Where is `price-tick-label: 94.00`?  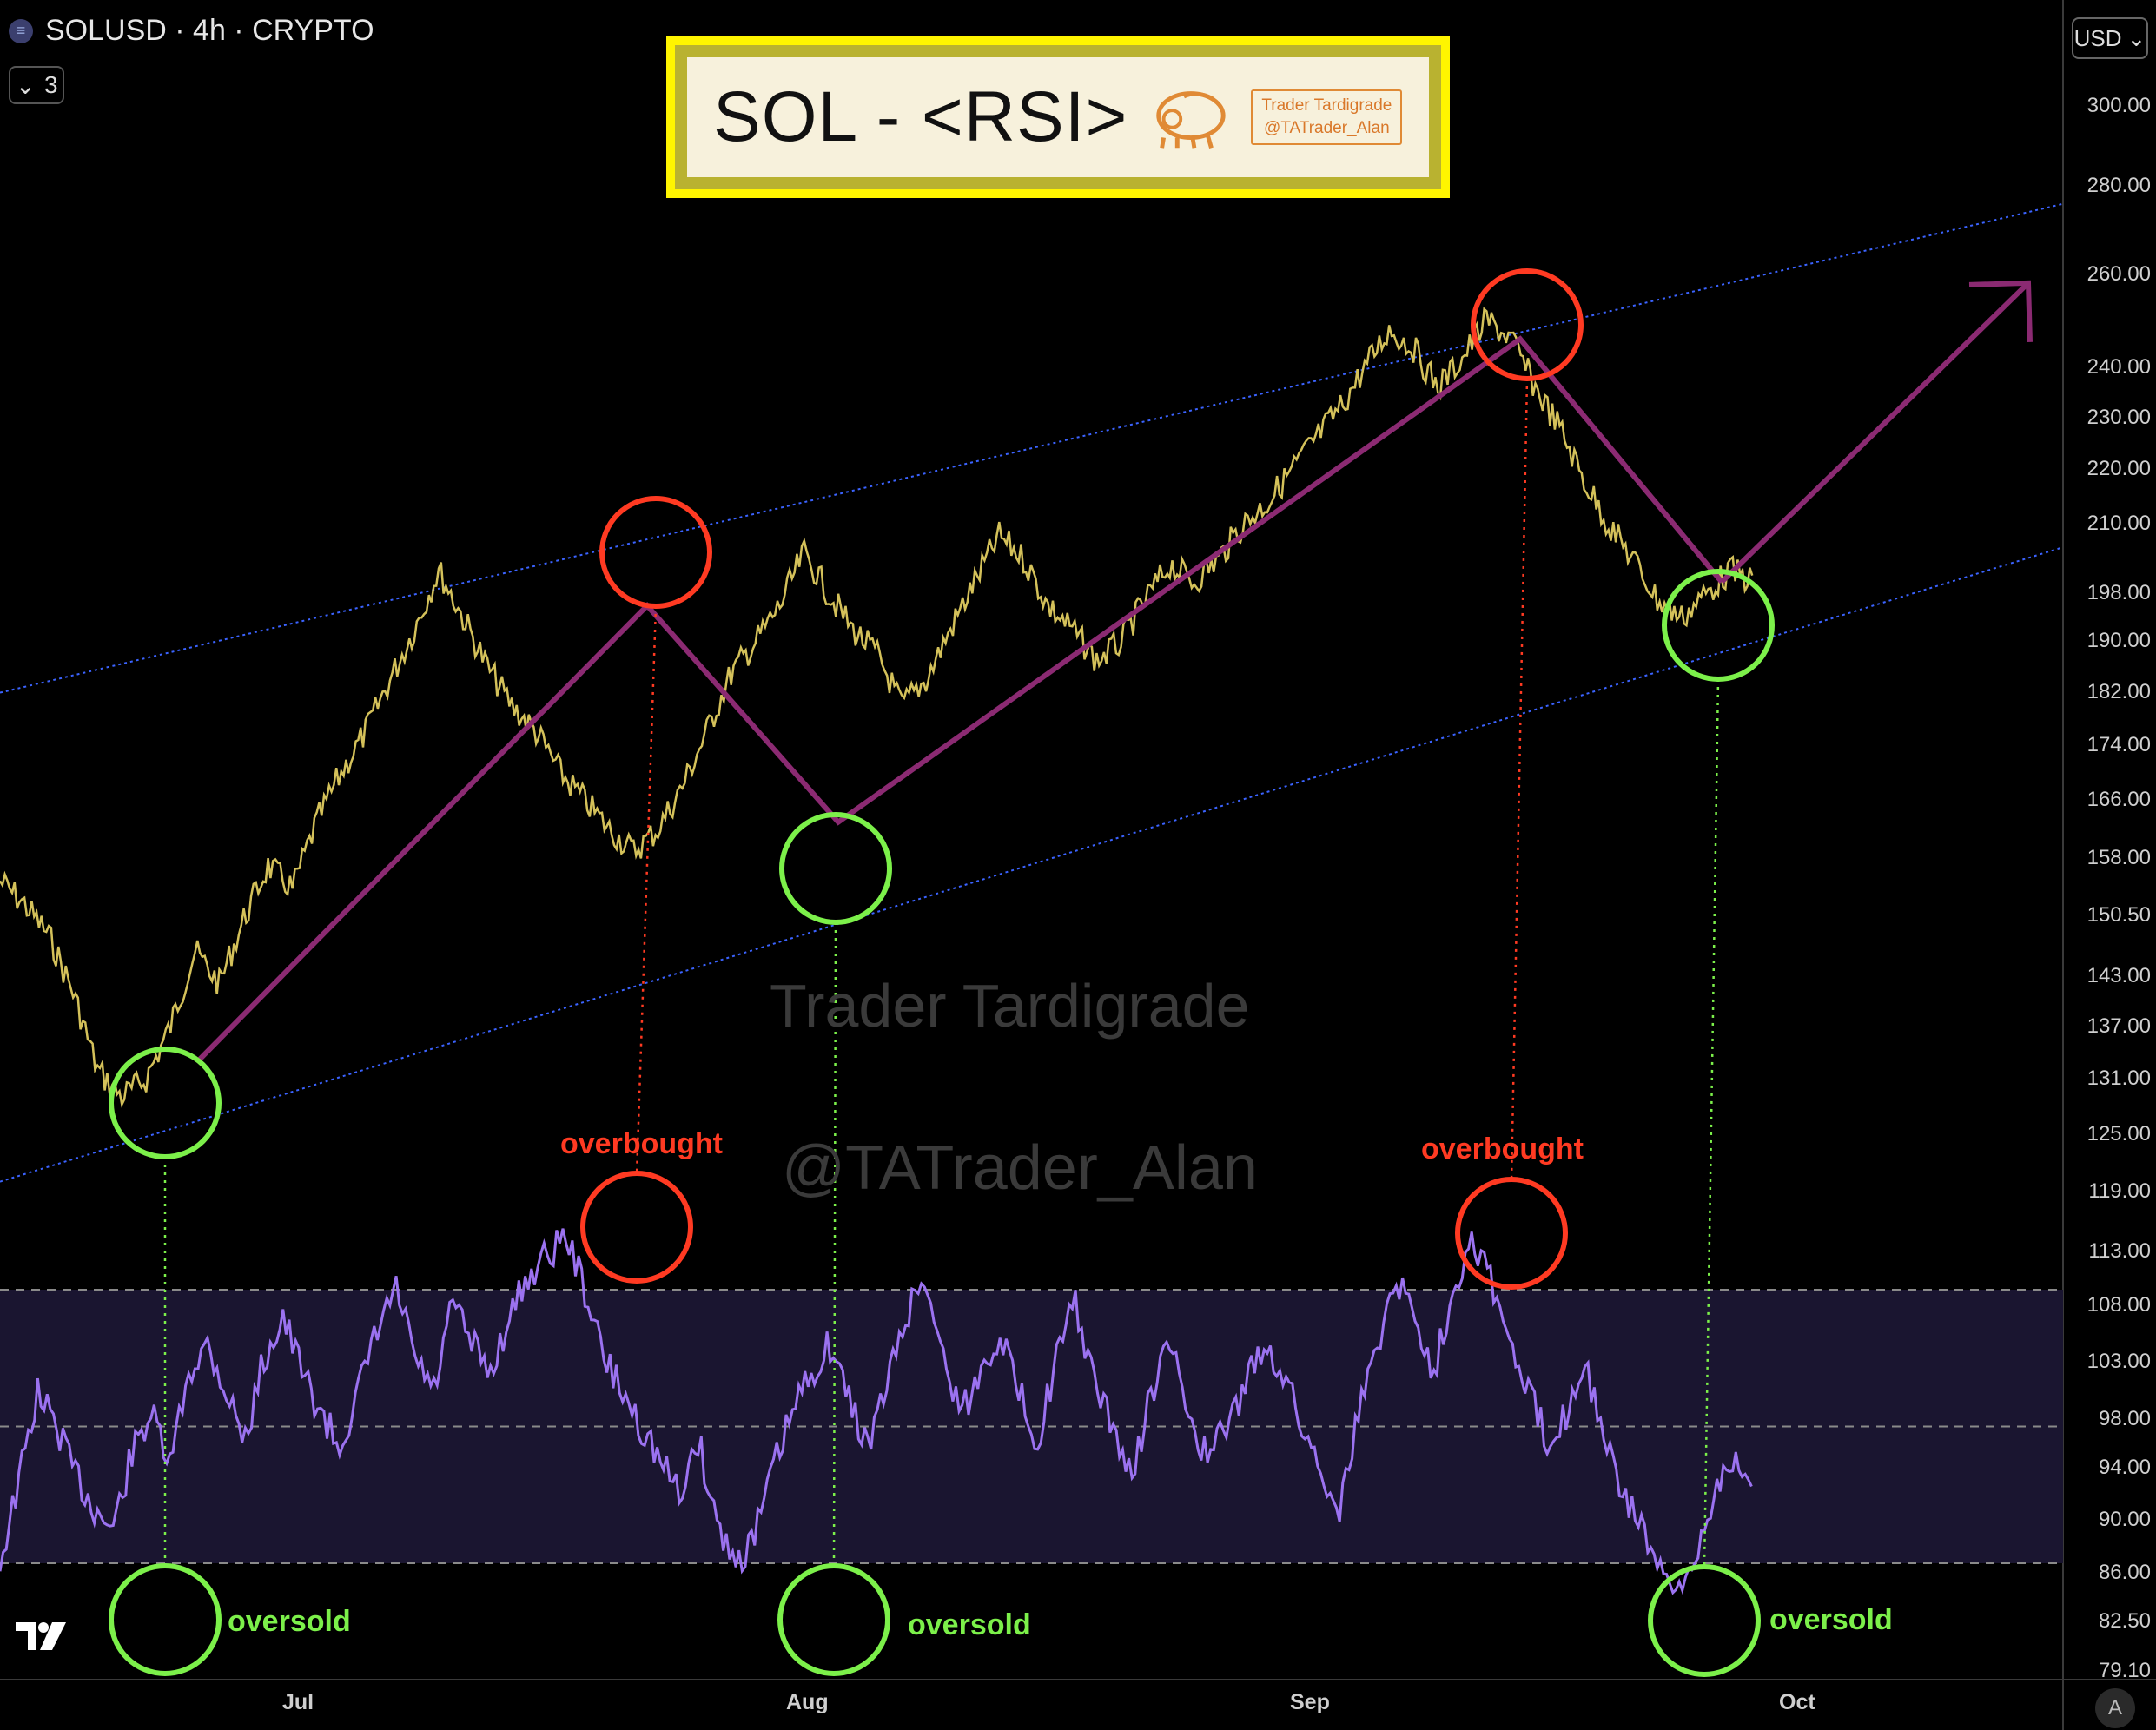
price-tick-label: 94.00 is located at coordinates (2124, 1467).